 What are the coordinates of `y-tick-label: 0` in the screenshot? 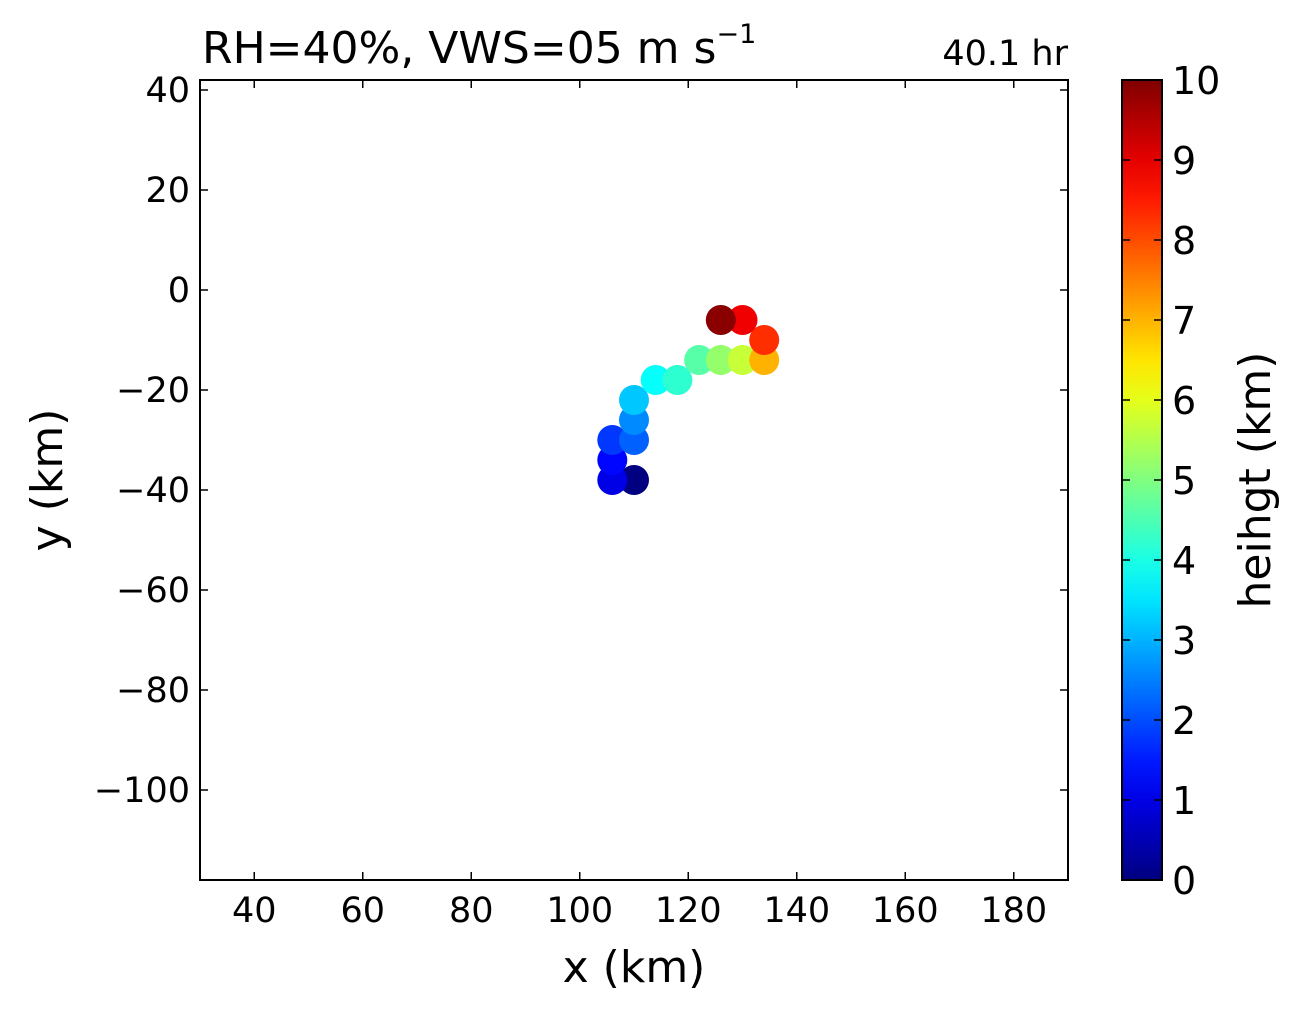 It's located at (179, 291).